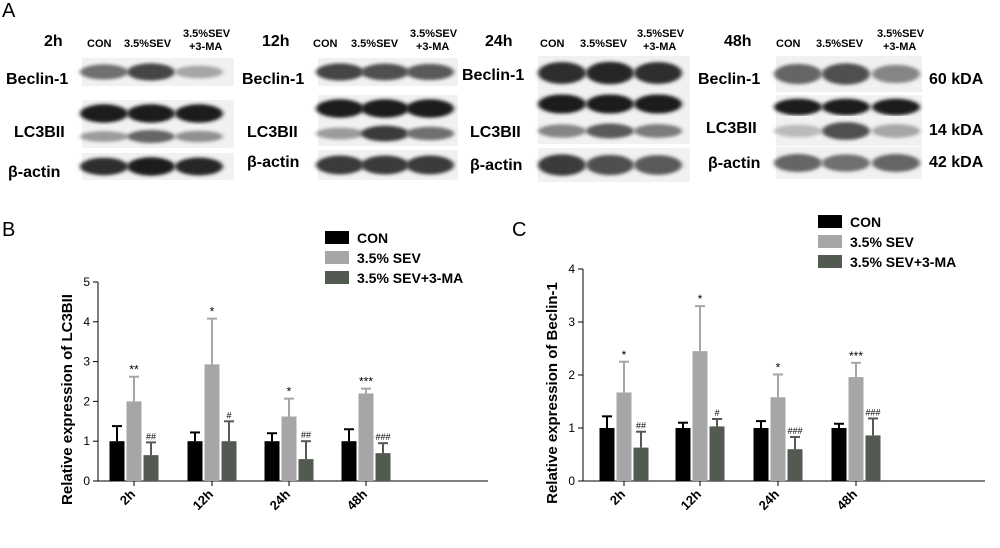  Describe the element at coordinates (956, 79) in the screenshot. I see `size-label-60: 60 kDA` at that location.